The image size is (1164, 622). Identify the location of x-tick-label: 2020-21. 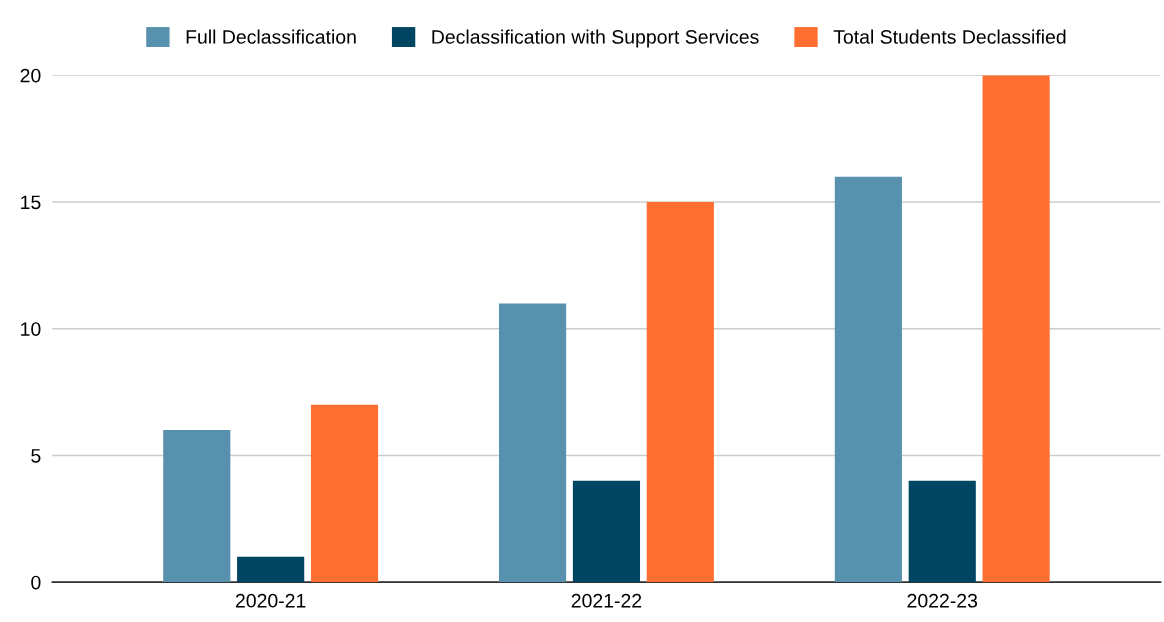
(270, 600).